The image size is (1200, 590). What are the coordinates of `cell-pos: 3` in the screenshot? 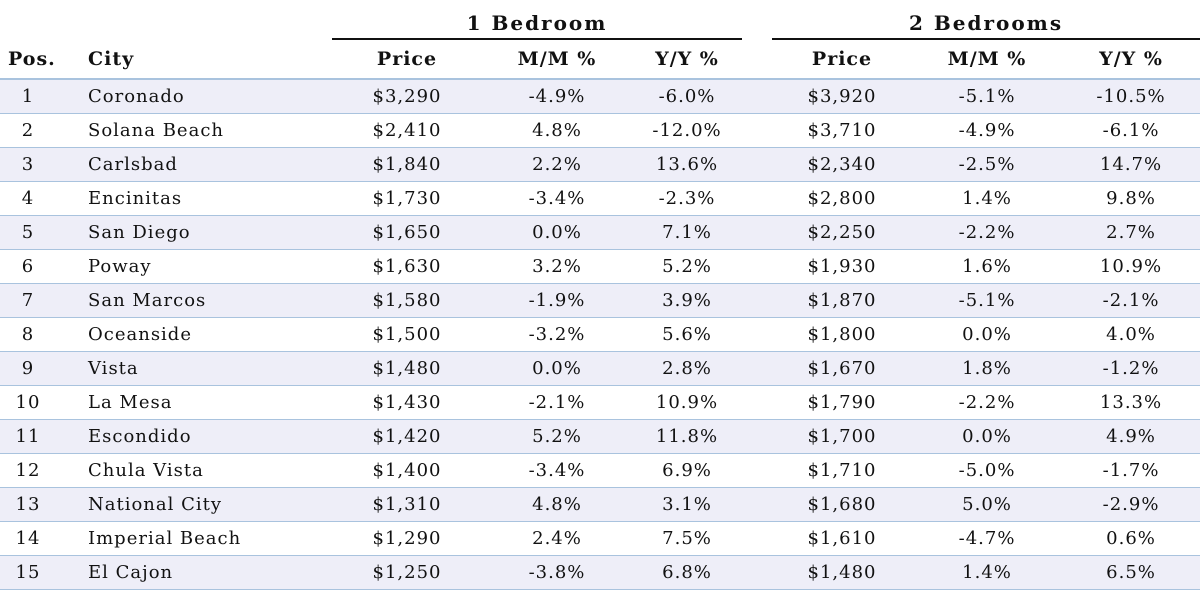 It's located at (33, 164).